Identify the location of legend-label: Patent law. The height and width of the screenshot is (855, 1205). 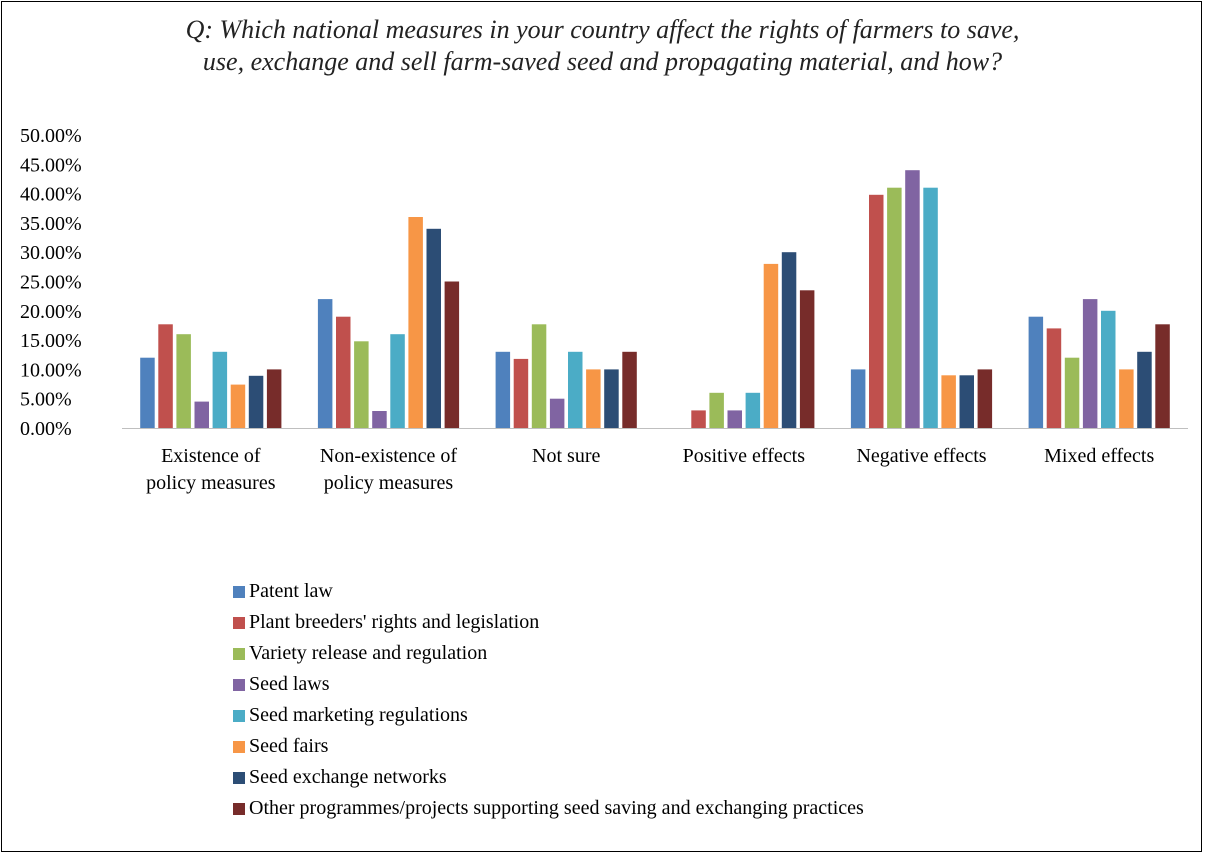
(291, 591).